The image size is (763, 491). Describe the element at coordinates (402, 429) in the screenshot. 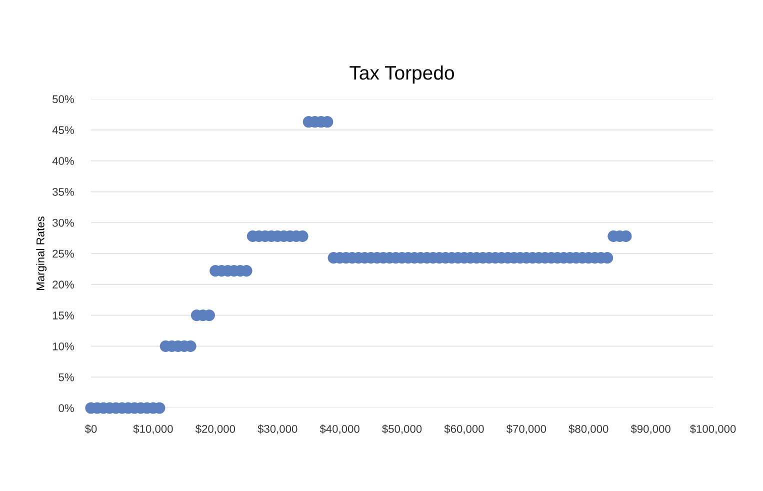

I see `x-tick-label: $50,000` at that location.